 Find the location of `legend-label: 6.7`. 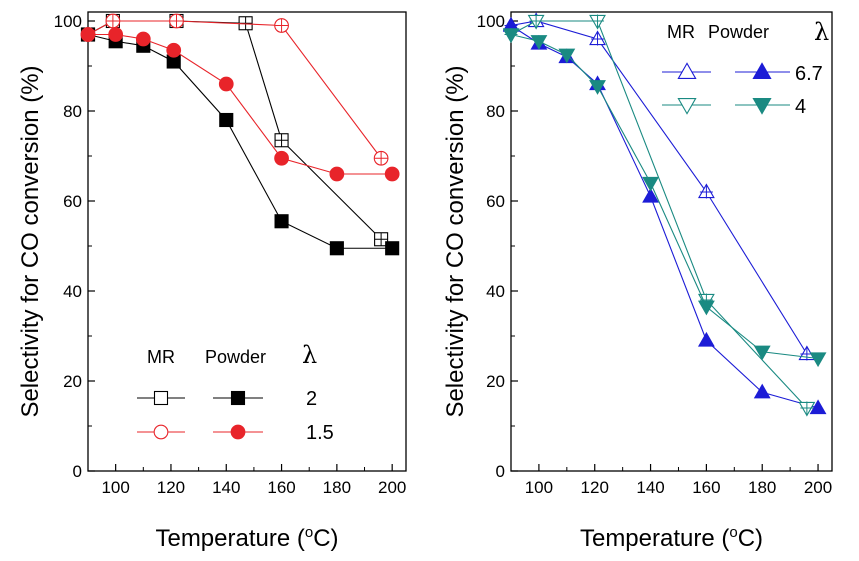

legend-label: 6.7 is located at coordinates (809, 74).